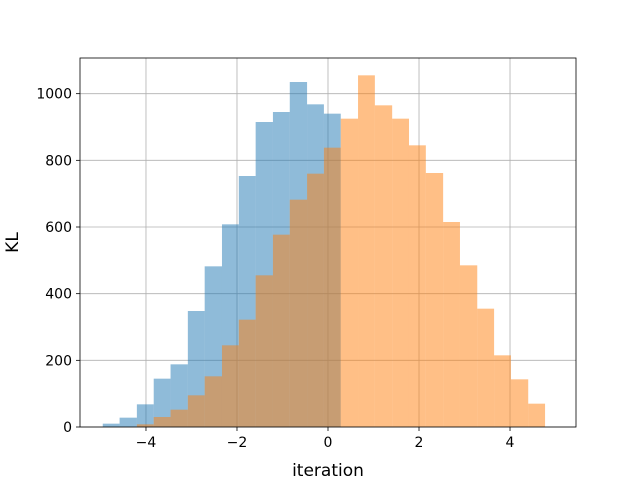  I want to click on y-tick-label: 600, so click(58, 228).